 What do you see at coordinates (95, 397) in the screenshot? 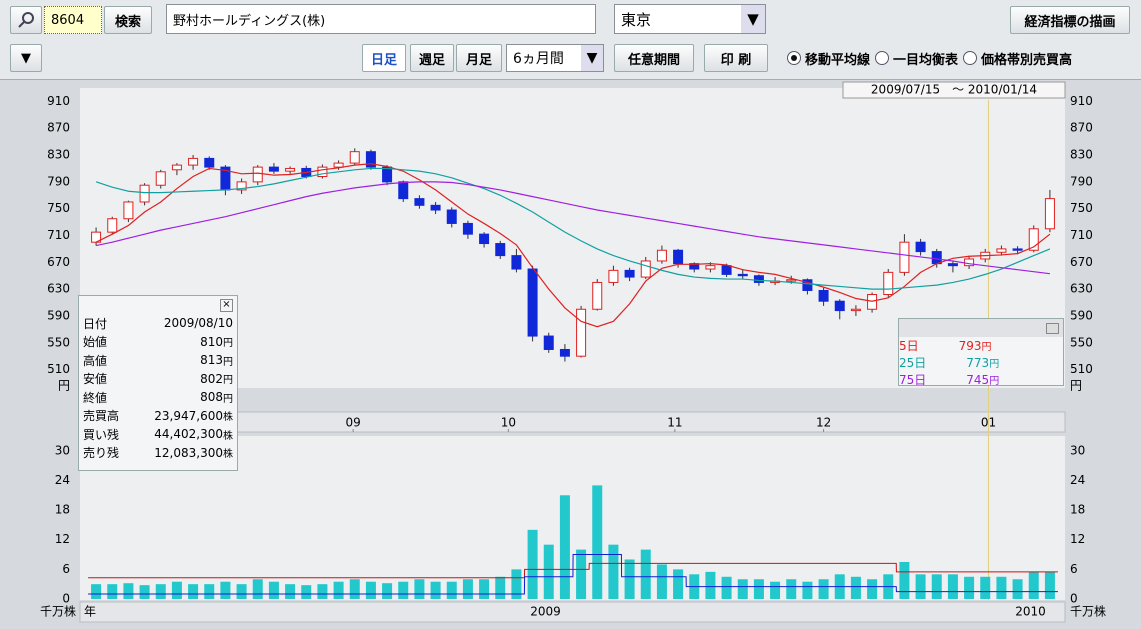
I see `info-label: 終値` at bounding box center [95, 397].